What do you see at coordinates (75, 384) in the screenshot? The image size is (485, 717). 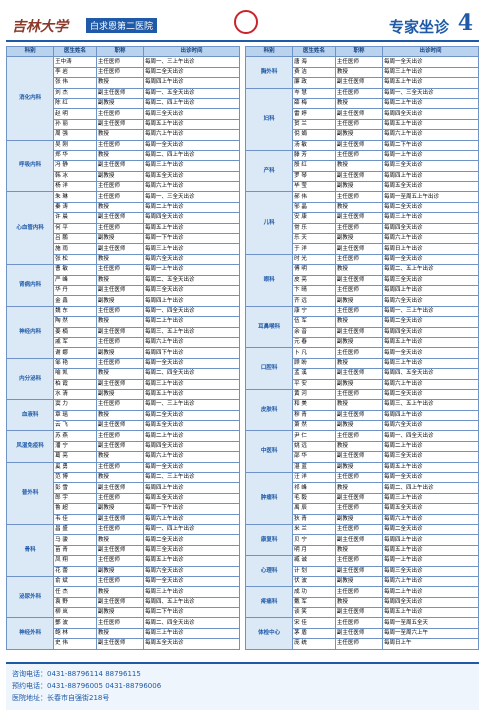 I see `cell: 柏 霞` at bounding box center [75, 384].